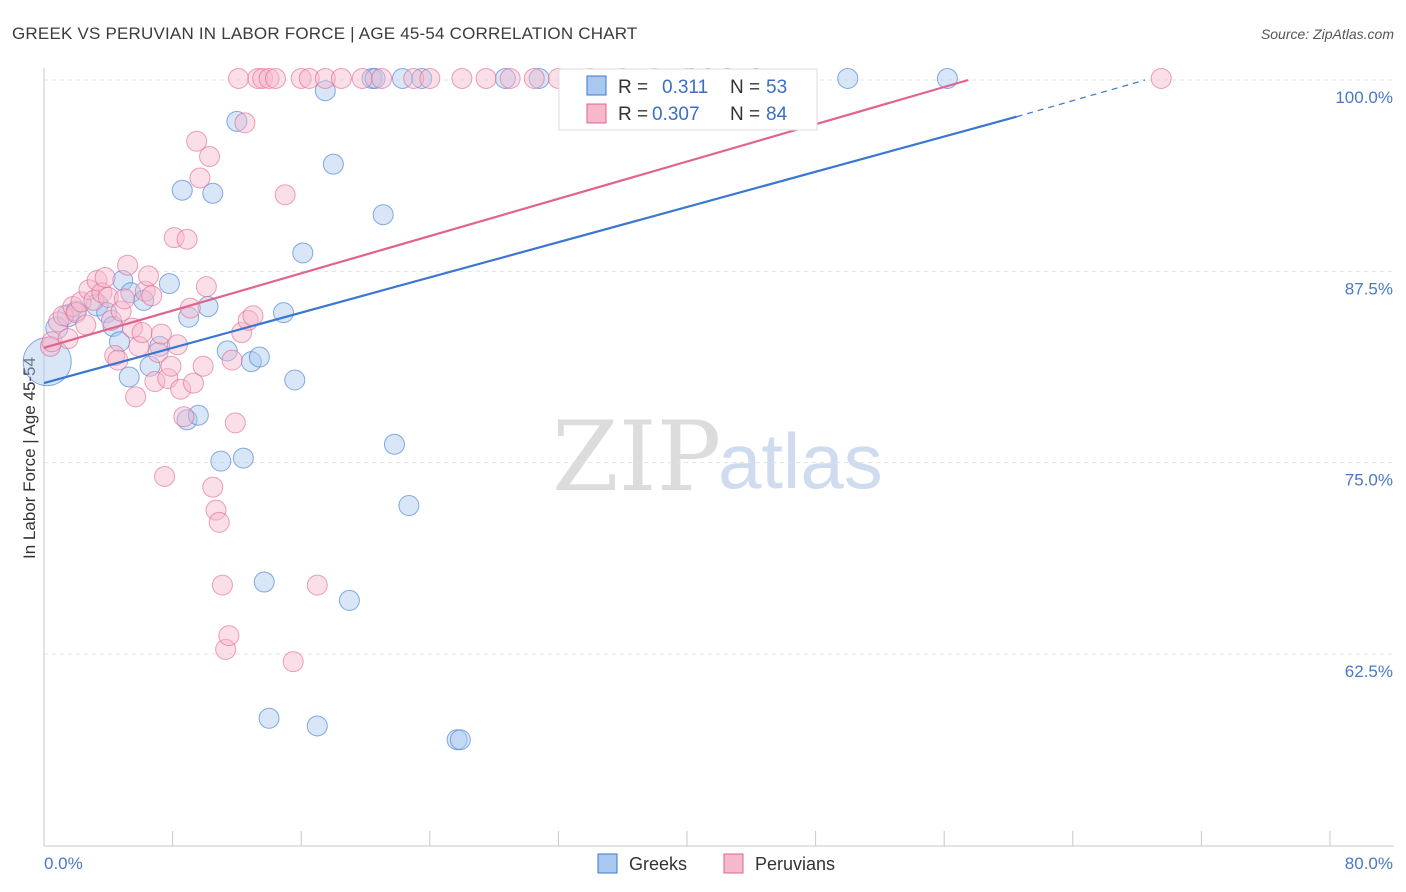 The height and width of the screenshot is (892, 1406). What do you see at coordinates (1369, 863) in the screenshot?
I see `x-tick-max: 80.0%` at bounding box center [1369, 863].